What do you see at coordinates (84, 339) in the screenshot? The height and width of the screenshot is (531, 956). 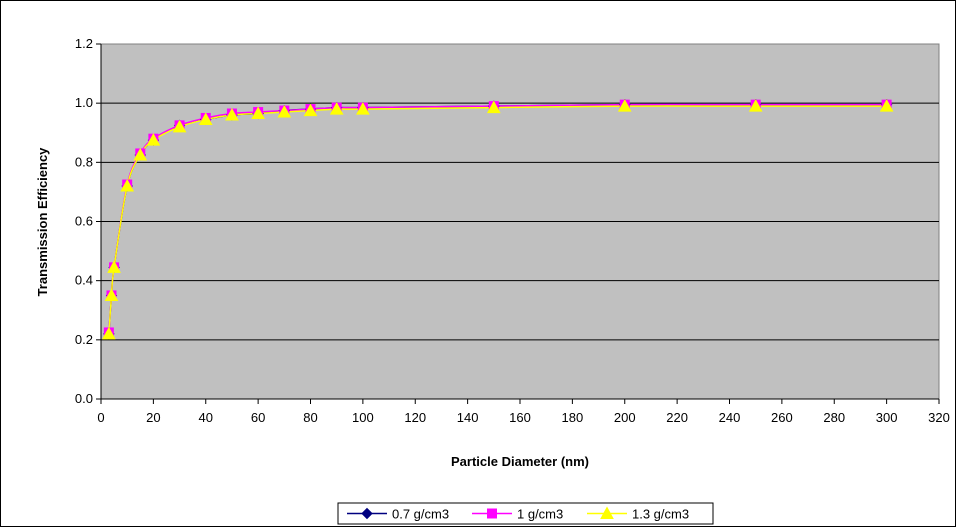 I see `y-tick-label: 0.2` at bounding box center [84, 339].